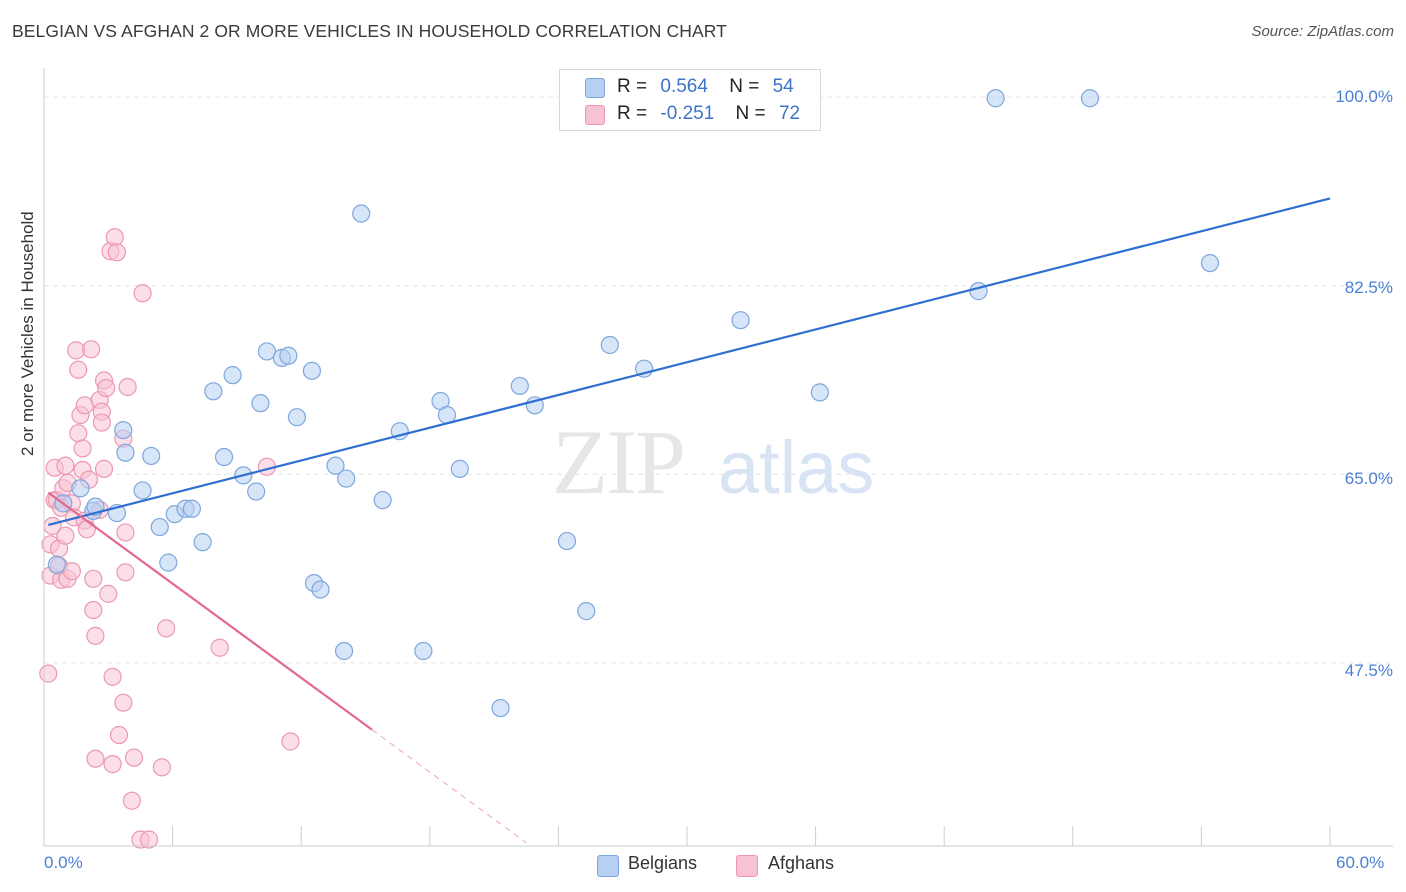 The width and height of the screenshot is (1406, 892). What do you see at coordinates (1360, 862) in the screenshot?
I see `x-tick-max: 60.0%` at bounding box center [1360, 862].